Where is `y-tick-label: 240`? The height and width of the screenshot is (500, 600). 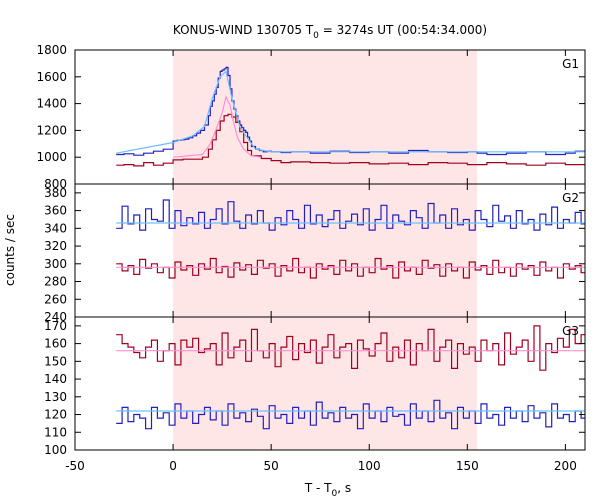
y-tick-label: 240 is located at coordinates (55, 317).